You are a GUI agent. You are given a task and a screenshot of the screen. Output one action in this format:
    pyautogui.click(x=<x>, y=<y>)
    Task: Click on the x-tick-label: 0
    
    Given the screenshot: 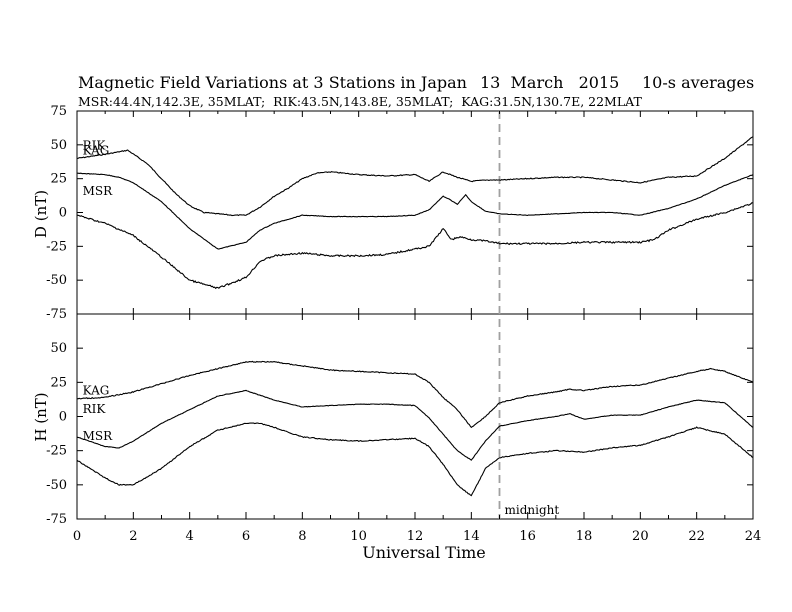 What is the action you would take?
    pyautogui.click(x=77, y=536)
    